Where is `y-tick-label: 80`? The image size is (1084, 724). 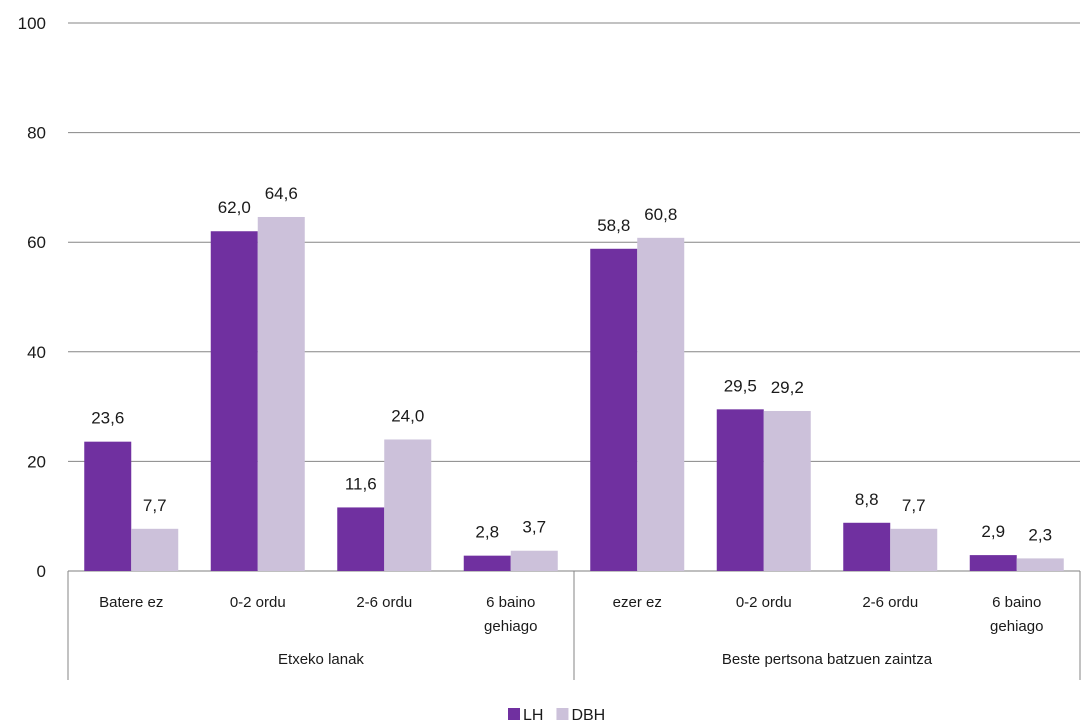
y-tick-label: 80 is located at coordinates (36, 133).